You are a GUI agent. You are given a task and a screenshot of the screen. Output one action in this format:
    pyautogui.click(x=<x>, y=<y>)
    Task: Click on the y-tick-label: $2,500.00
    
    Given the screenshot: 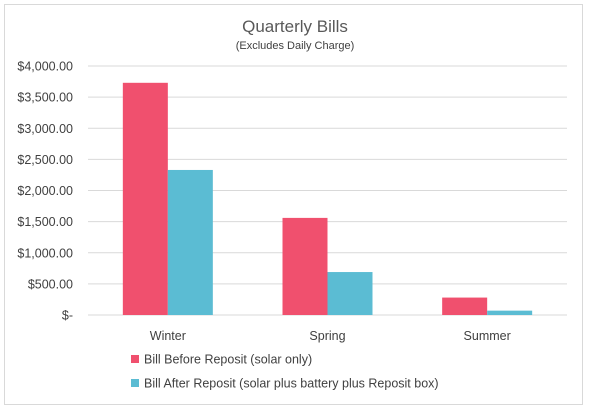 What is the action you would take?
    pyautogui.click(x=45, y=160)
    